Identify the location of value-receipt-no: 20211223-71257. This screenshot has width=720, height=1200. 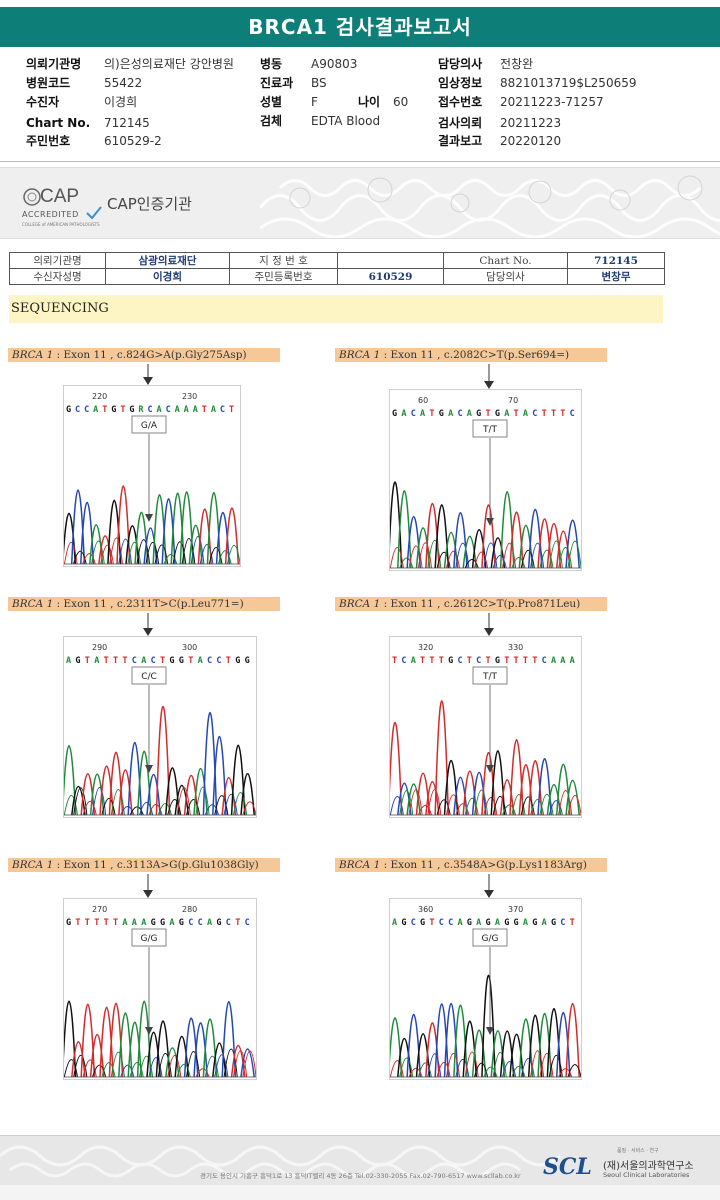
(552, 102).